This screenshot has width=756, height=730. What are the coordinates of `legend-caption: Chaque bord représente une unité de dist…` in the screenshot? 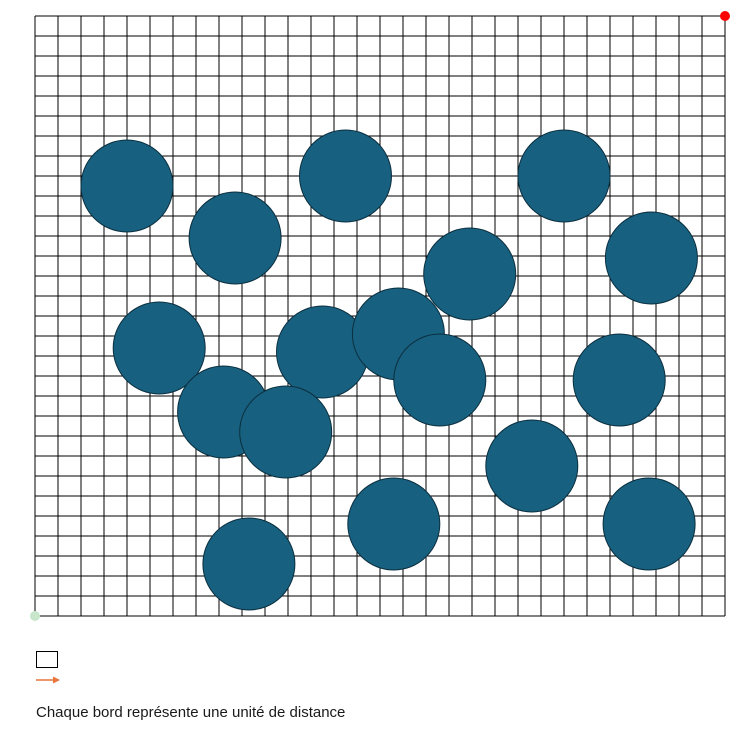 It's located at (190, 712).